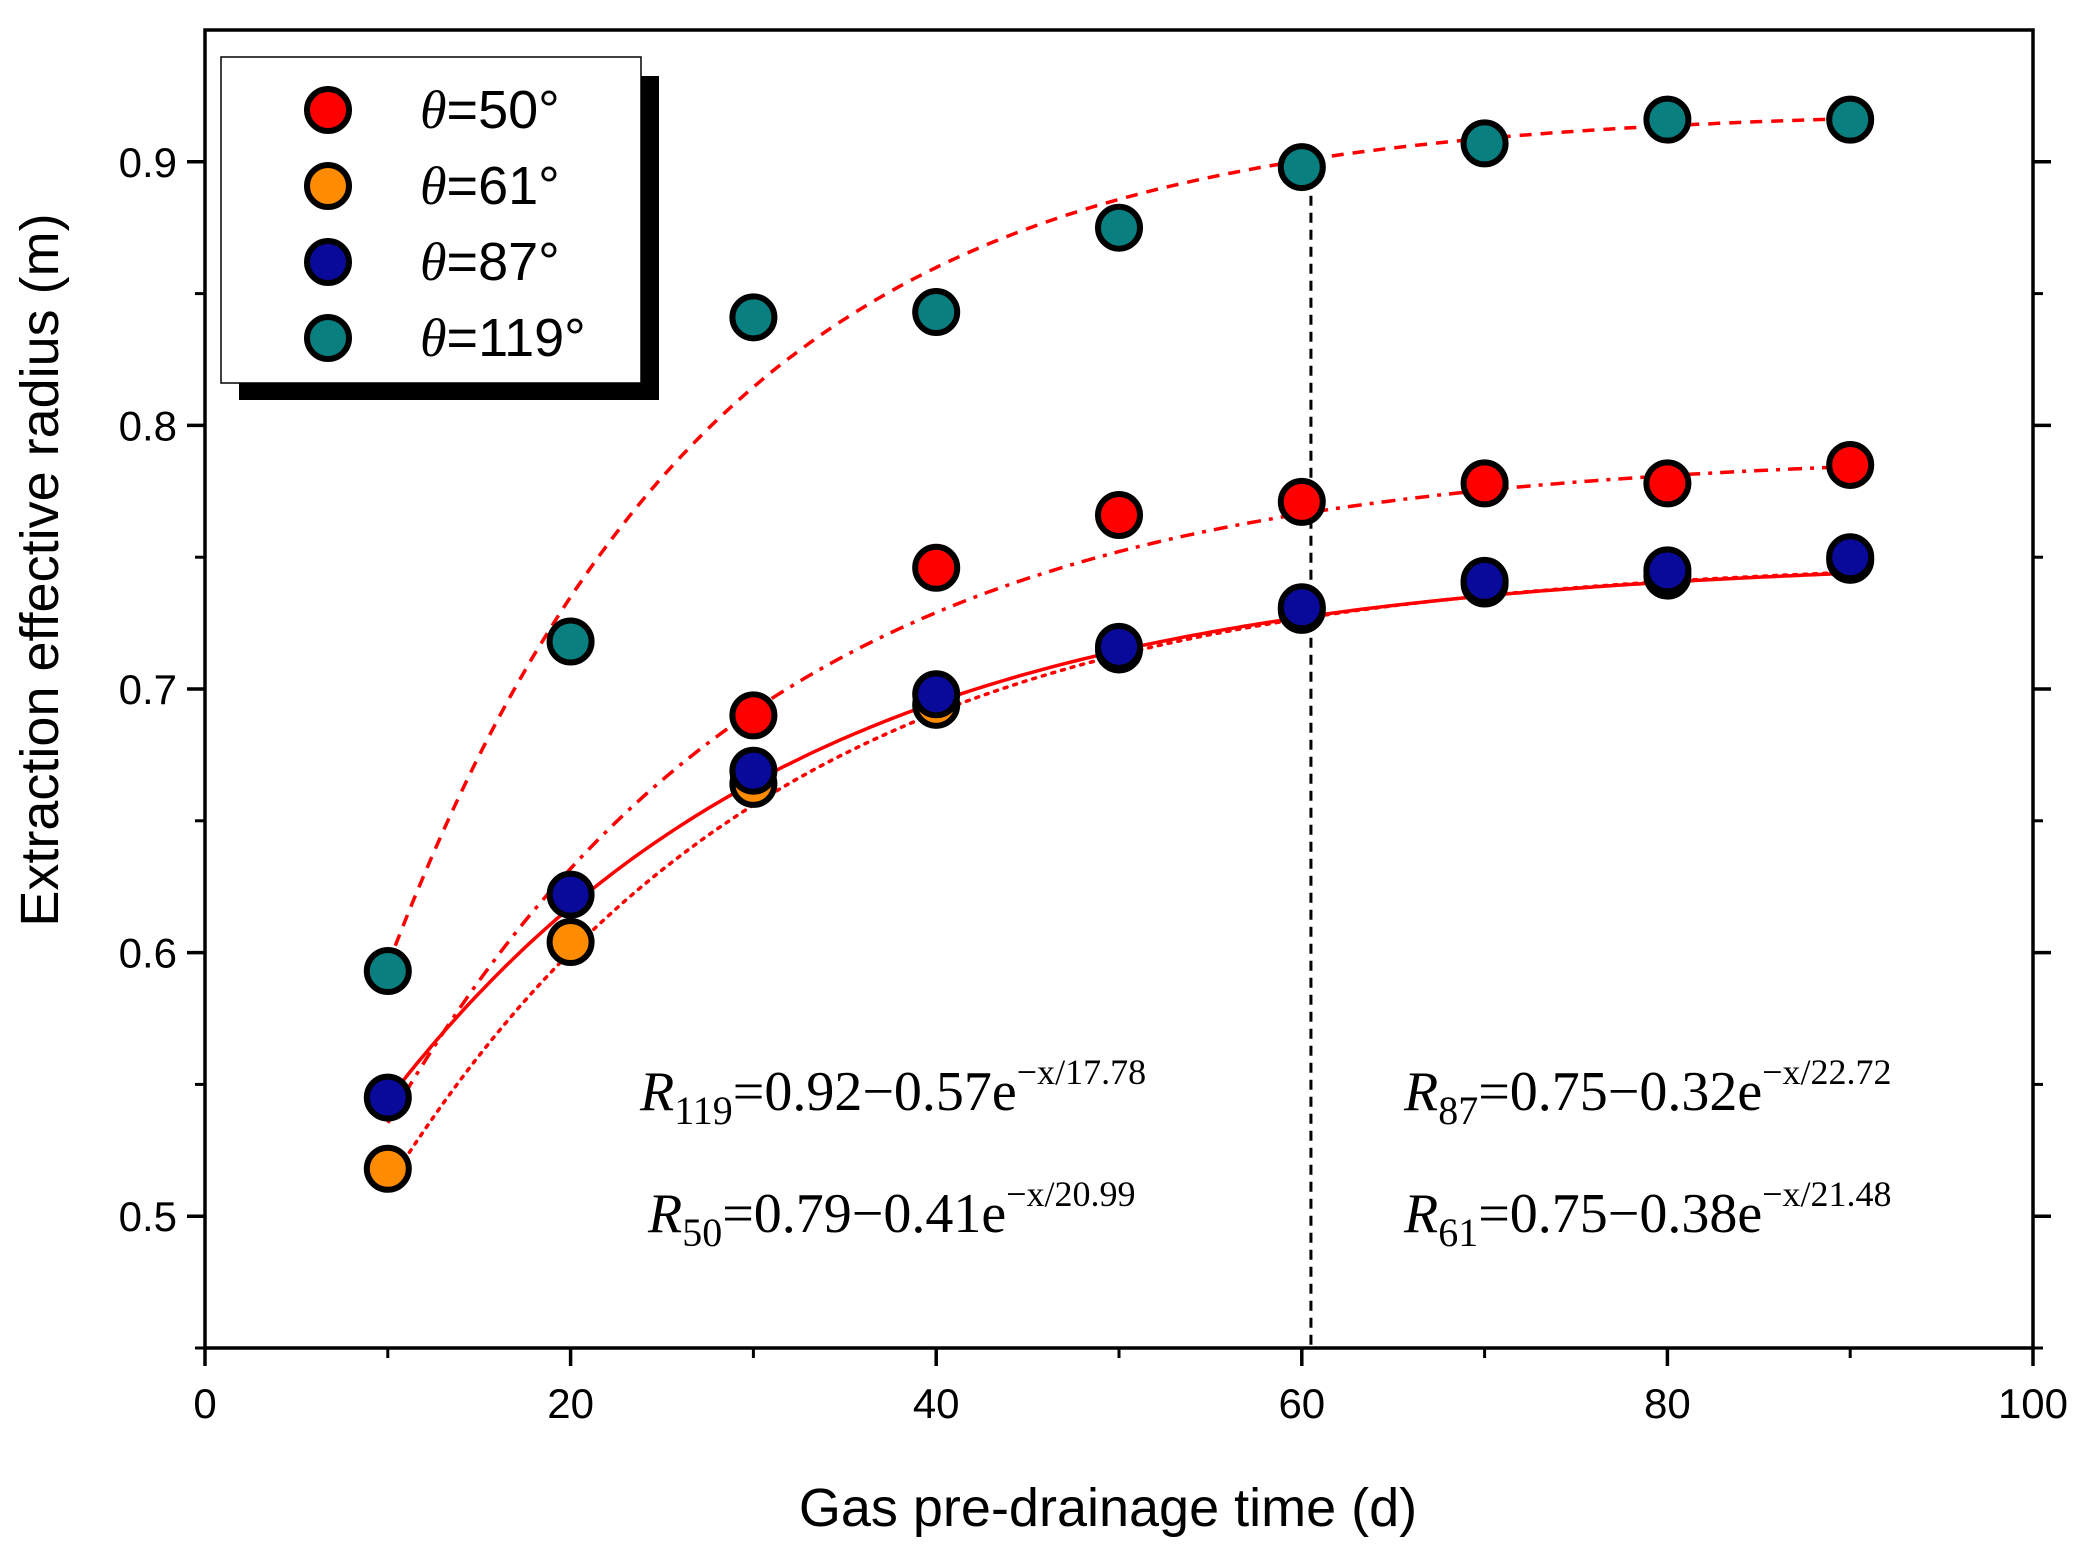 Image resolution: width=2097 pixels, height=1566 pixels. Describe the element at coordinates (148, 425) in the screenshot. I see `y-tick-label: 0.8` at that location.